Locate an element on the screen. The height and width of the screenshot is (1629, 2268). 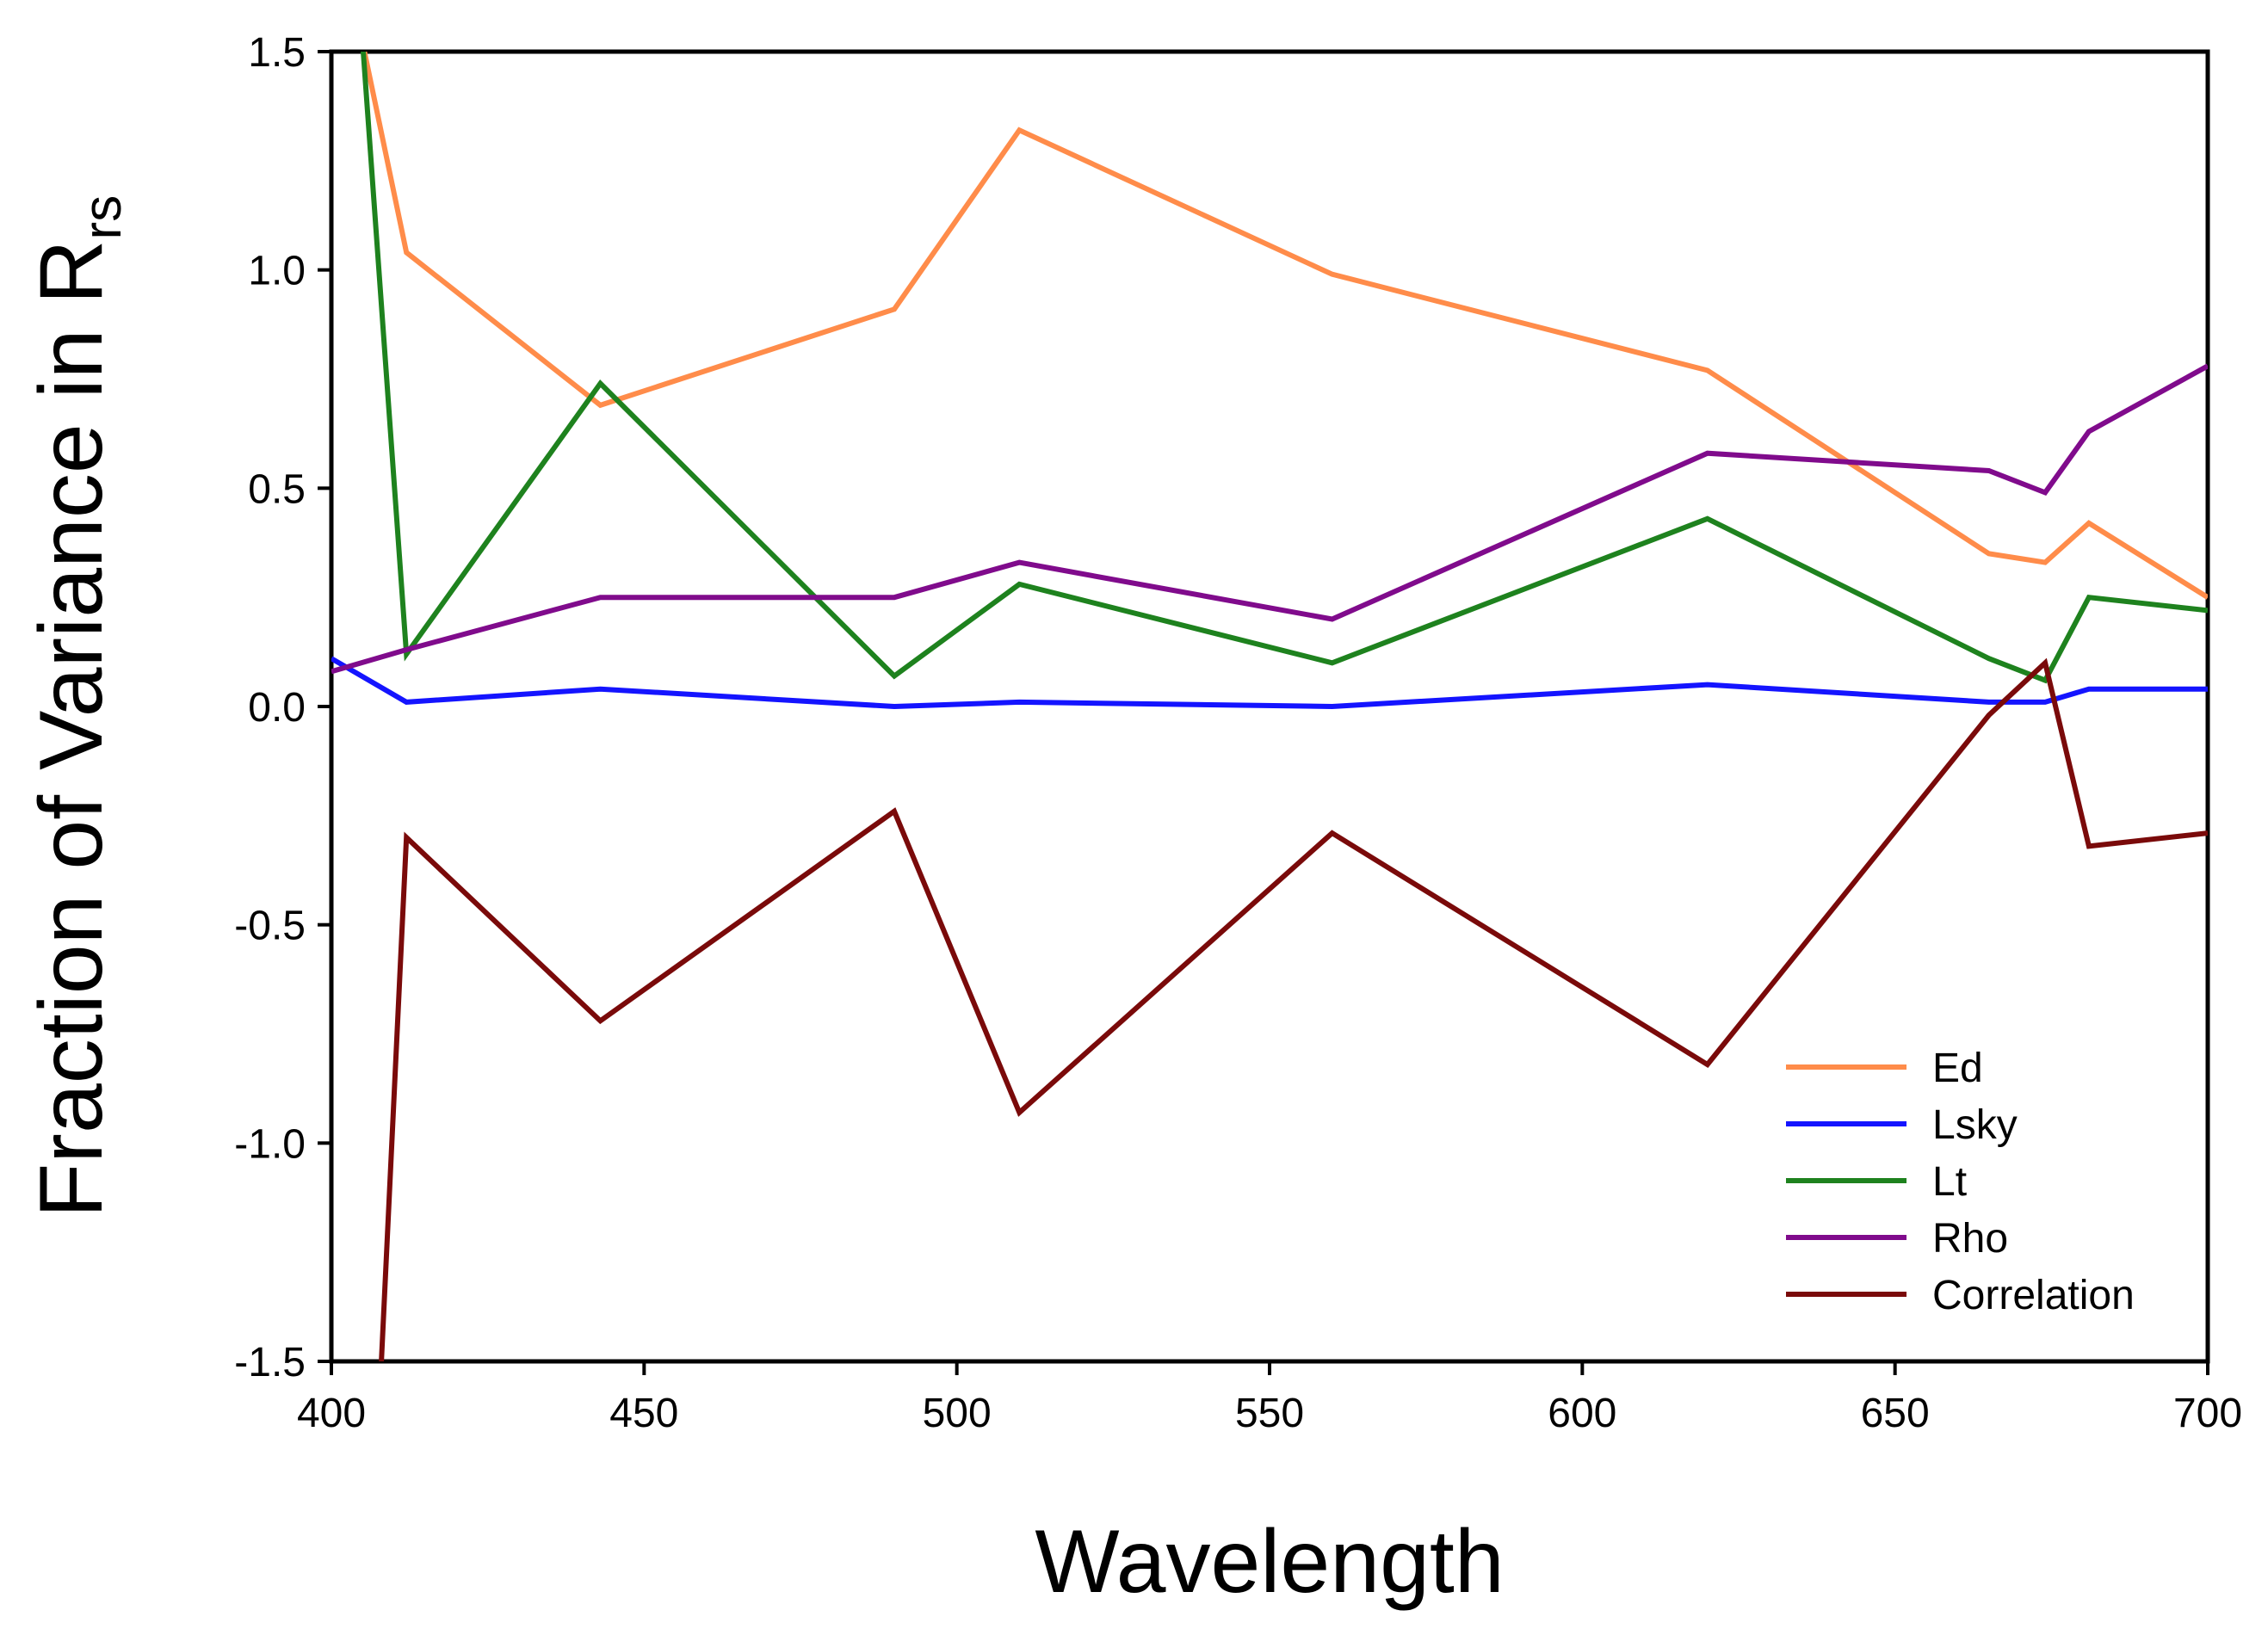
y-tick-label: 1.0 is located at coordinates (277, 271).